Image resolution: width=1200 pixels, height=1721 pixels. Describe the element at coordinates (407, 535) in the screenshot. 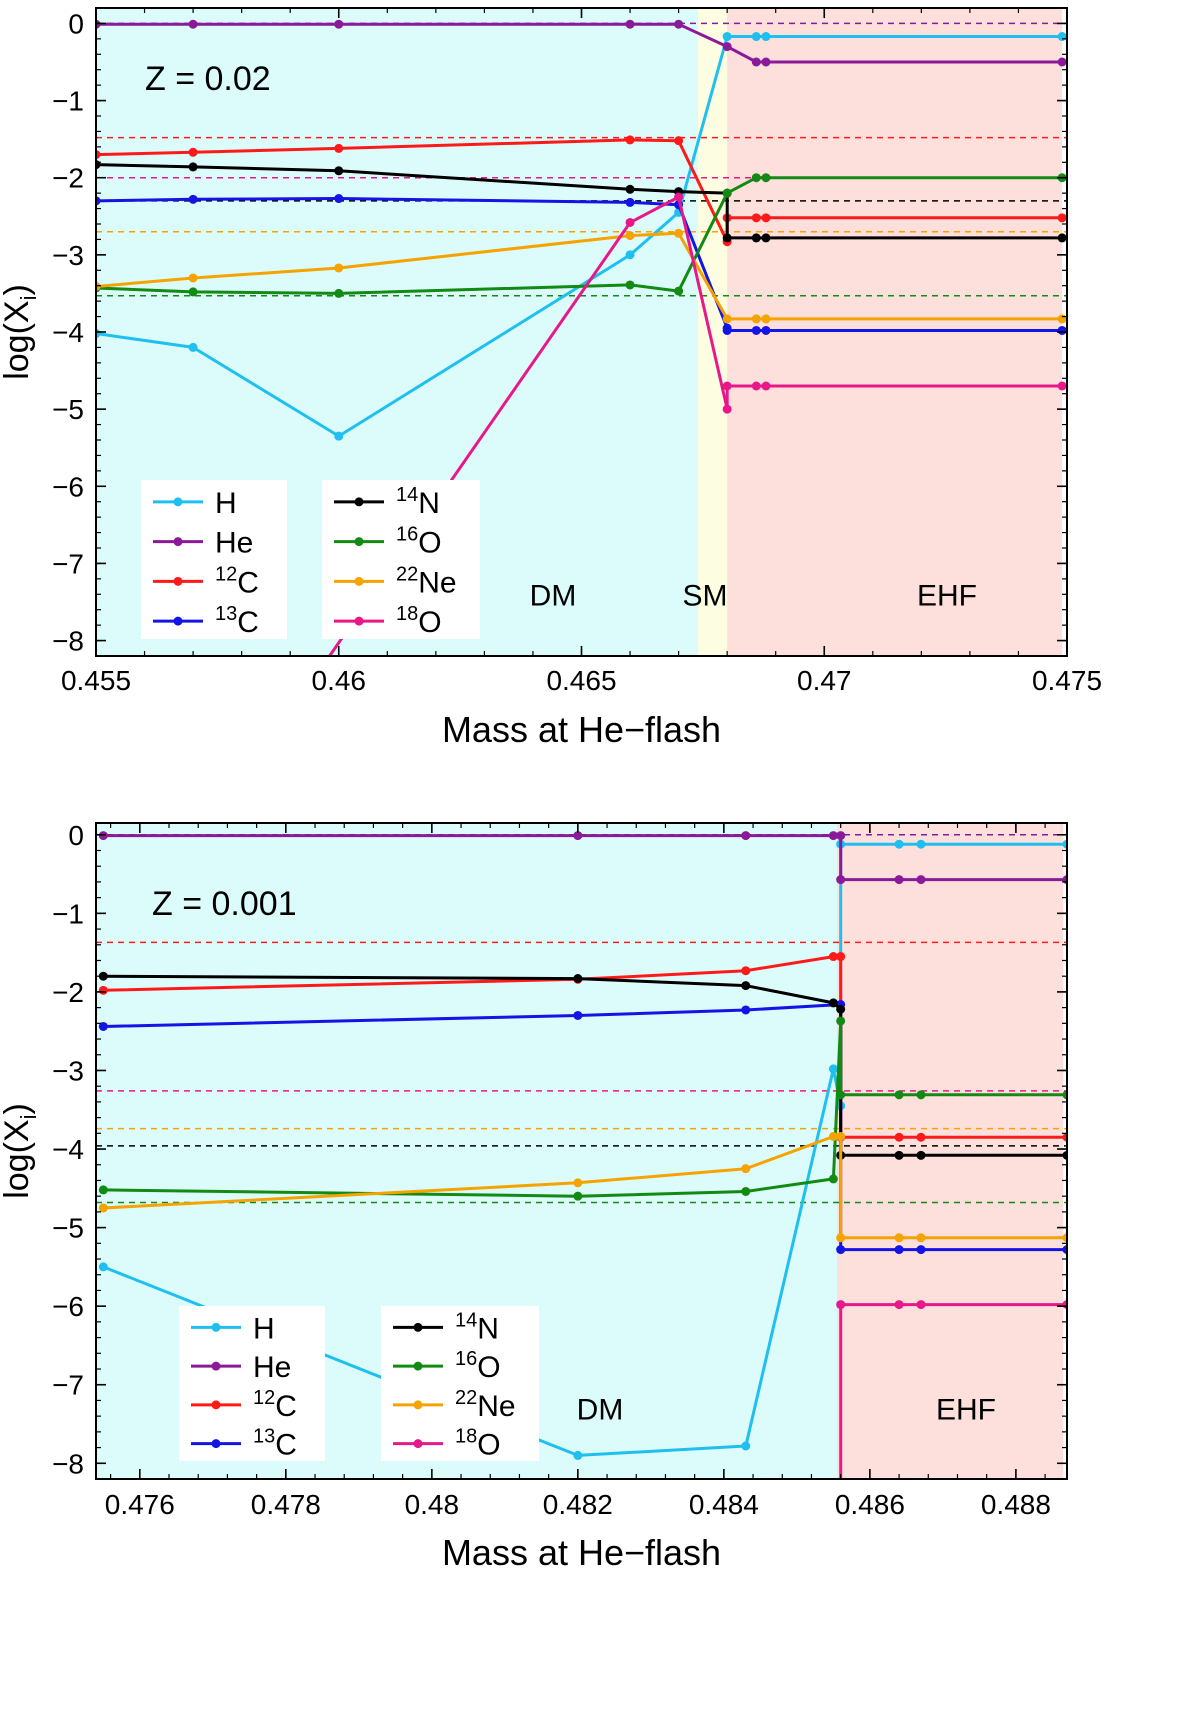

I see `legend-isotope-mass: 16` at that location.